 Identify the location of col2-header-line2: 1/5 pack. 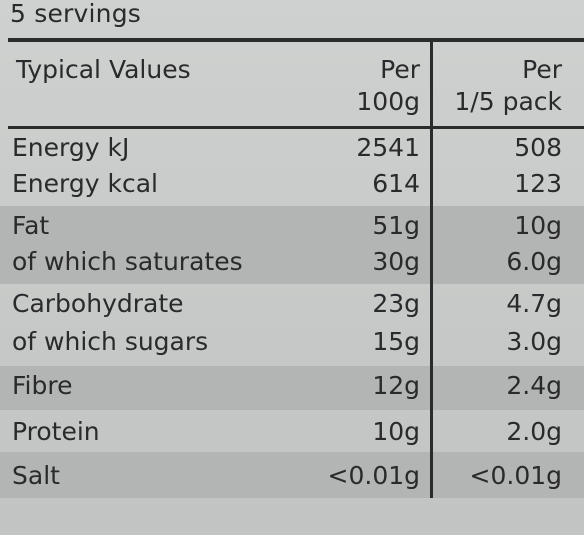
(508, 101).